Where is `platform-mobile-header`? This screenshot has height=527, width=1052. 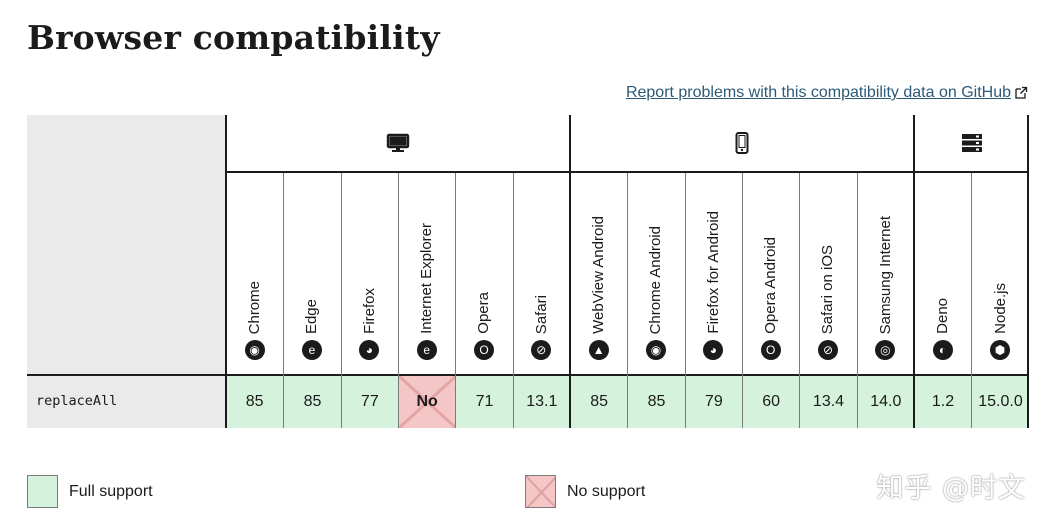
platform-mobile-header is located at coordinates (742, 144).